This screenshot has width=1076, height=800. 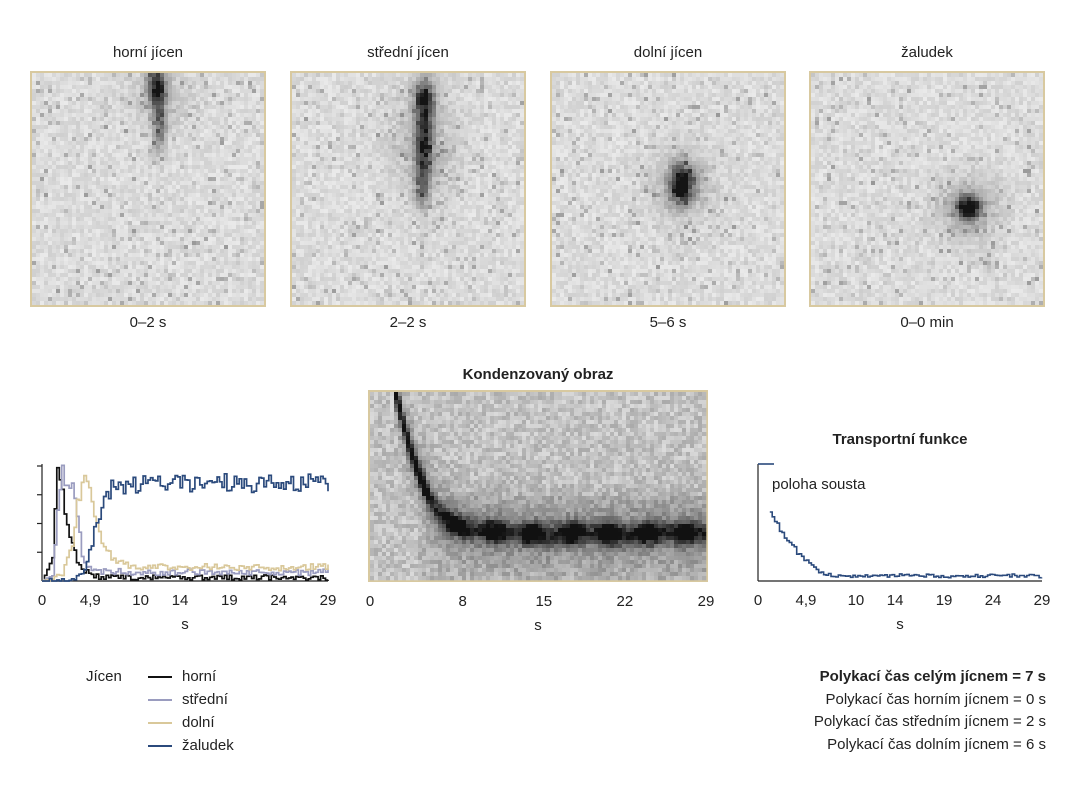 What do you see at coordinates (148, 52) in the screenshot?
I see `panel-title-horni: horní jícen` at bounding box center [148, 52].